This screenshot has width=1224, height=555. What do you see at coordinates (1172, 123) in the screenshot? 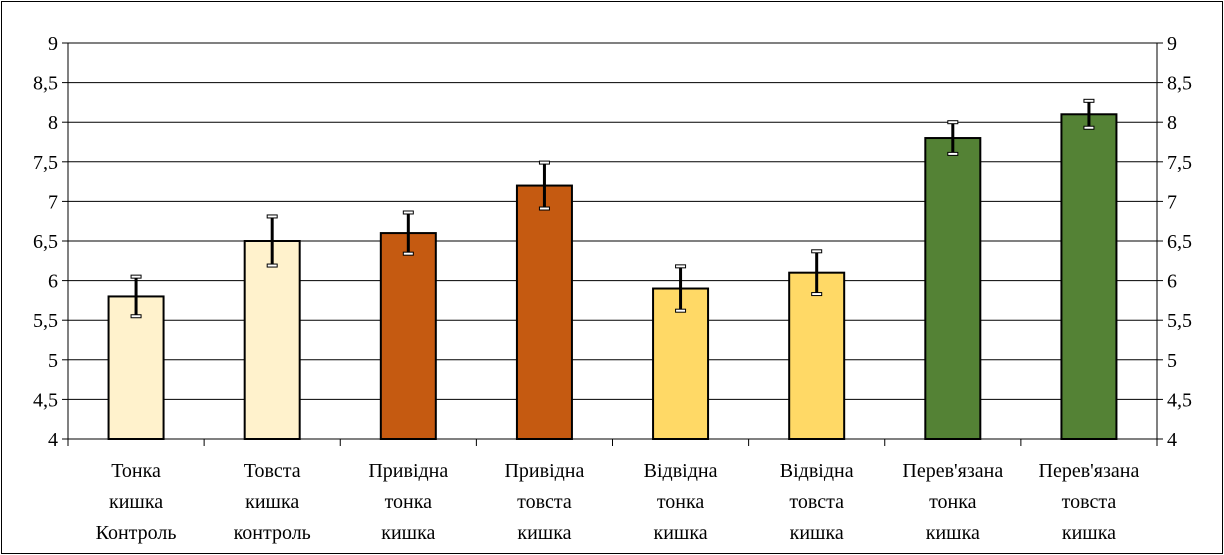
I see `y-tick-label-right: 8` at bounding box center [1172, 123].